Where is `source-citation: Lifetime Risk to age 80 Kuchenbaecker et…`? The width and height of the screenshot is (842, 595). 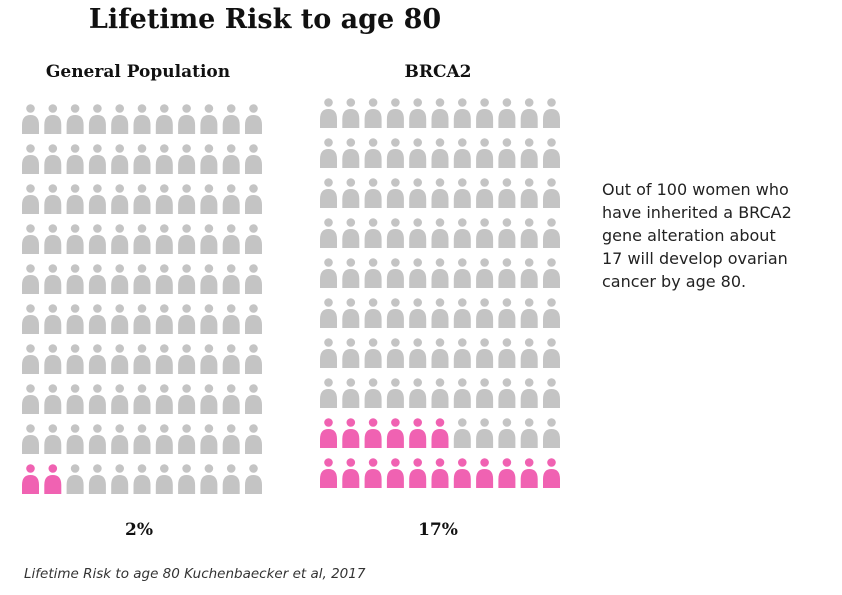 source-citation: Lifetime Risk to age 80 Kuchenbaecker et… is located at coordinates (195, 574).